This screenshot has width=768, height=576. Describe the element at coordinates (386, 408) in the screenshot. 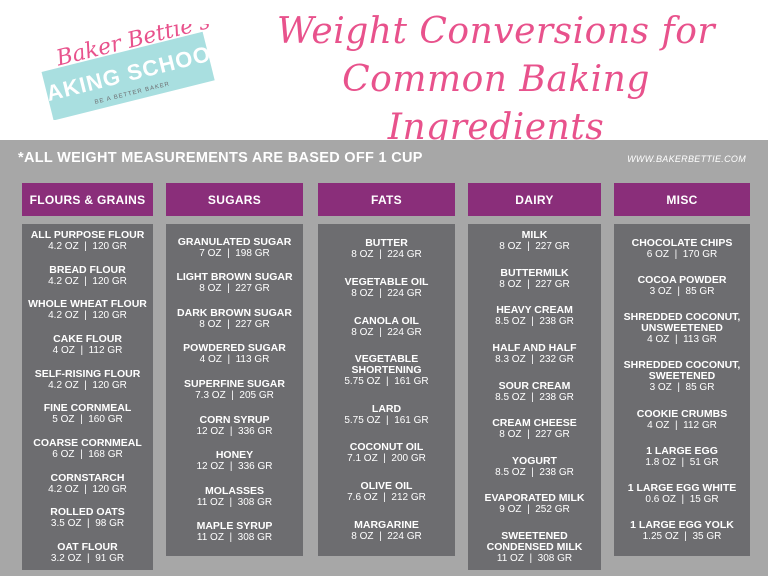

I see `ingredient-name: LARD` at that location.